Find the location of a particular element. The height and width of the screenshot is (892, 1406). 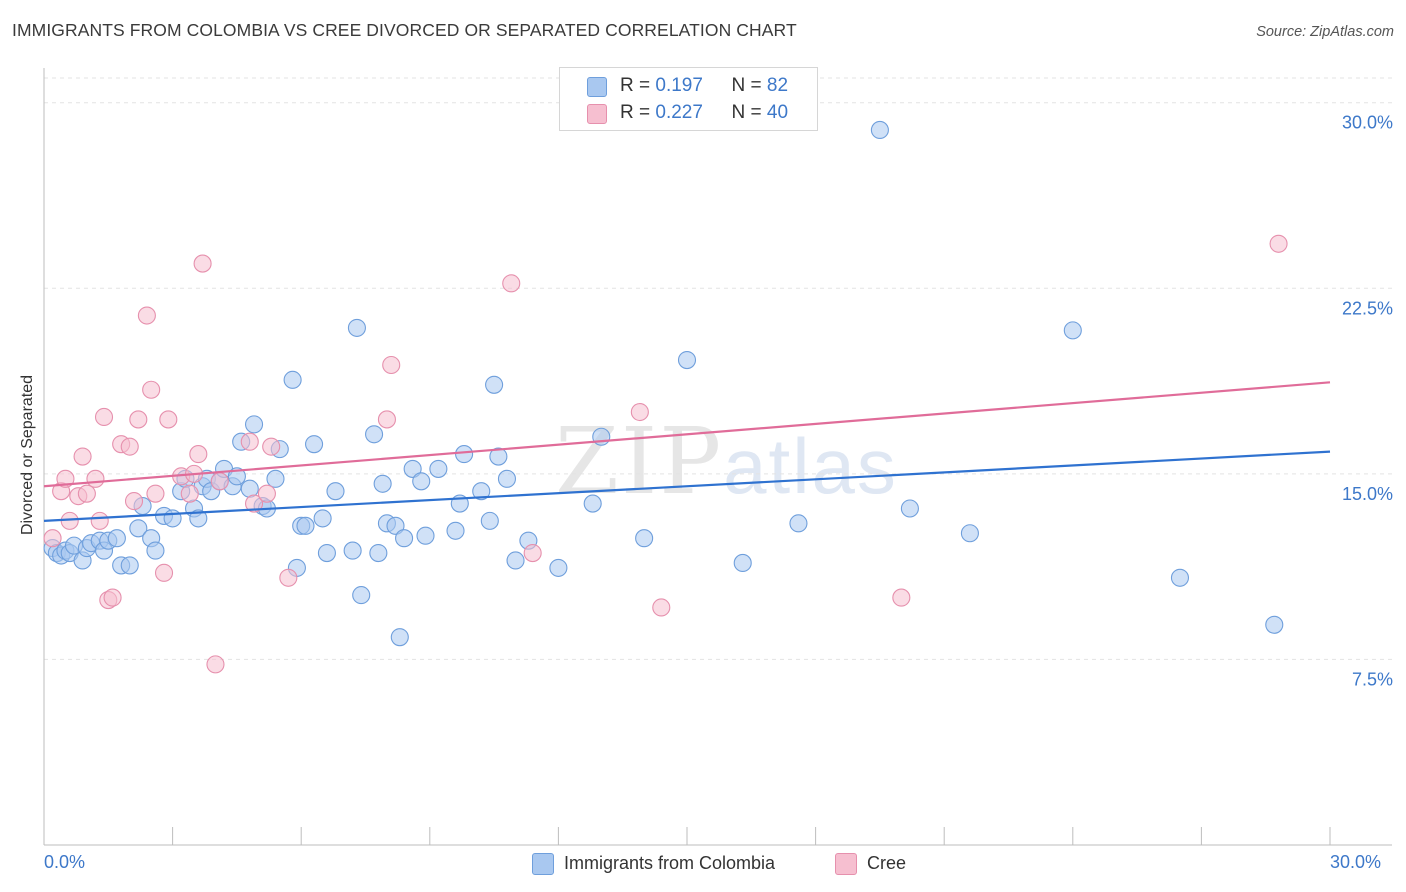

x-tick-label-max: 30.0% is located at coordinates (1356, 862).